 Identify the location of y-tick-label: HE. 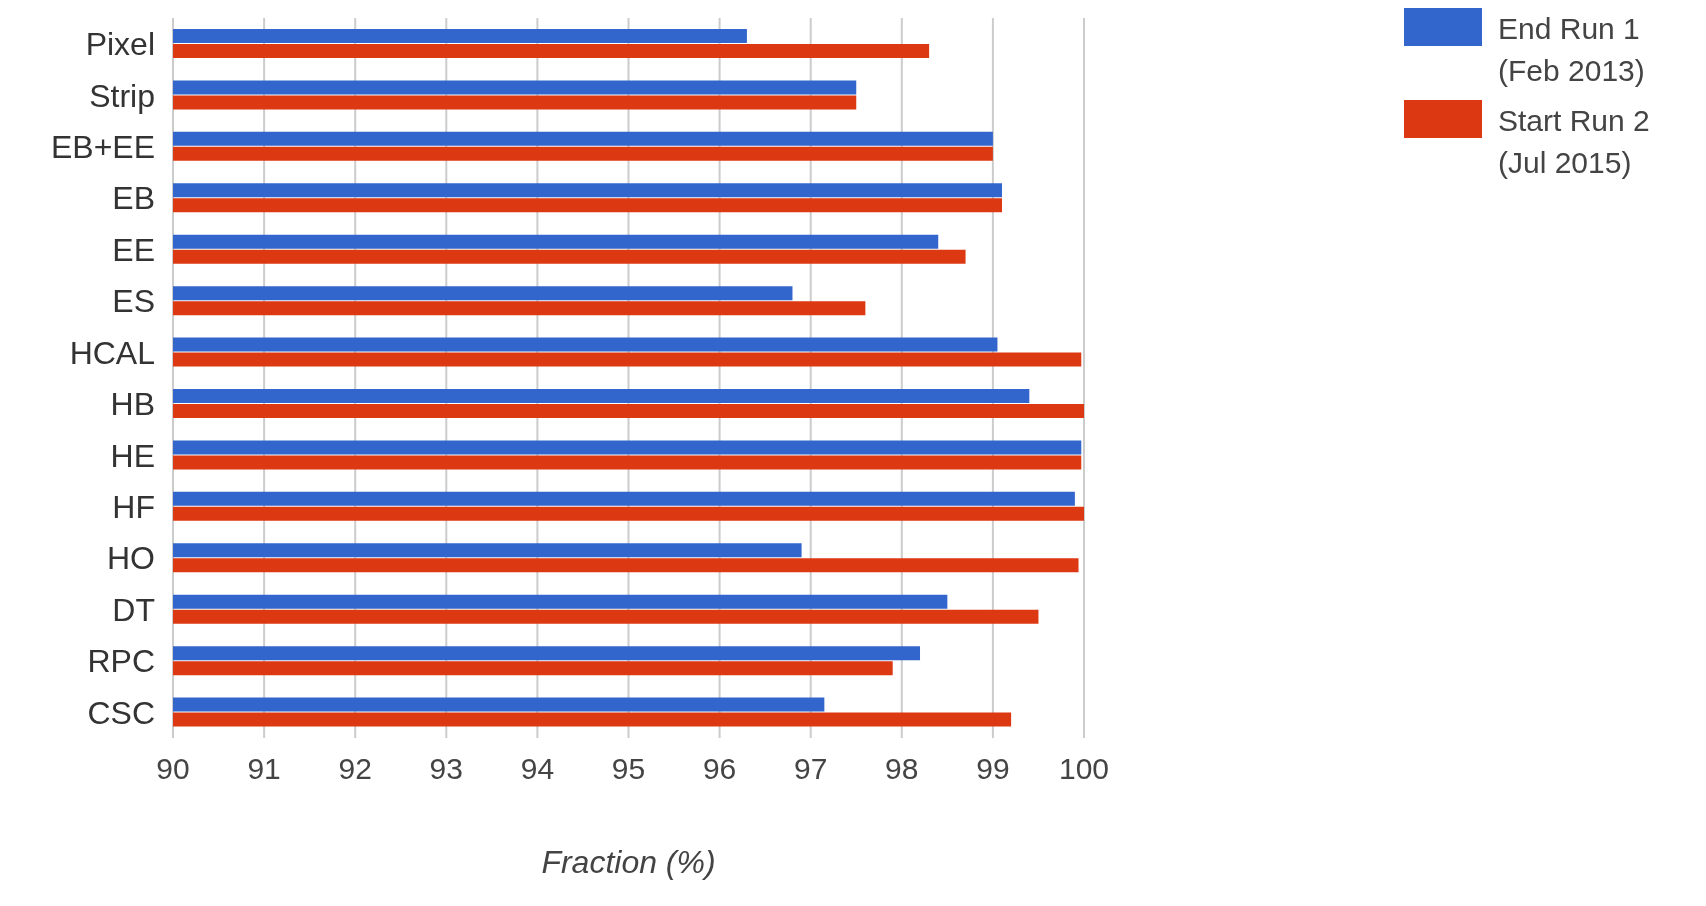
(132, 455).